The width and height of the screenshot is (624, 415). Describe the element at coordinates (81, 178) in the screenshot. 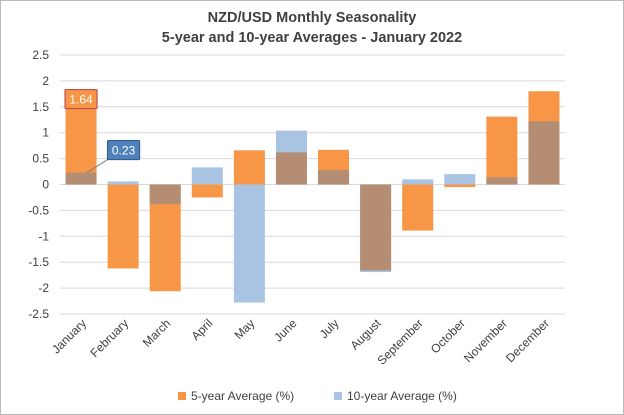

I see `bar-january-overlap` at that location.